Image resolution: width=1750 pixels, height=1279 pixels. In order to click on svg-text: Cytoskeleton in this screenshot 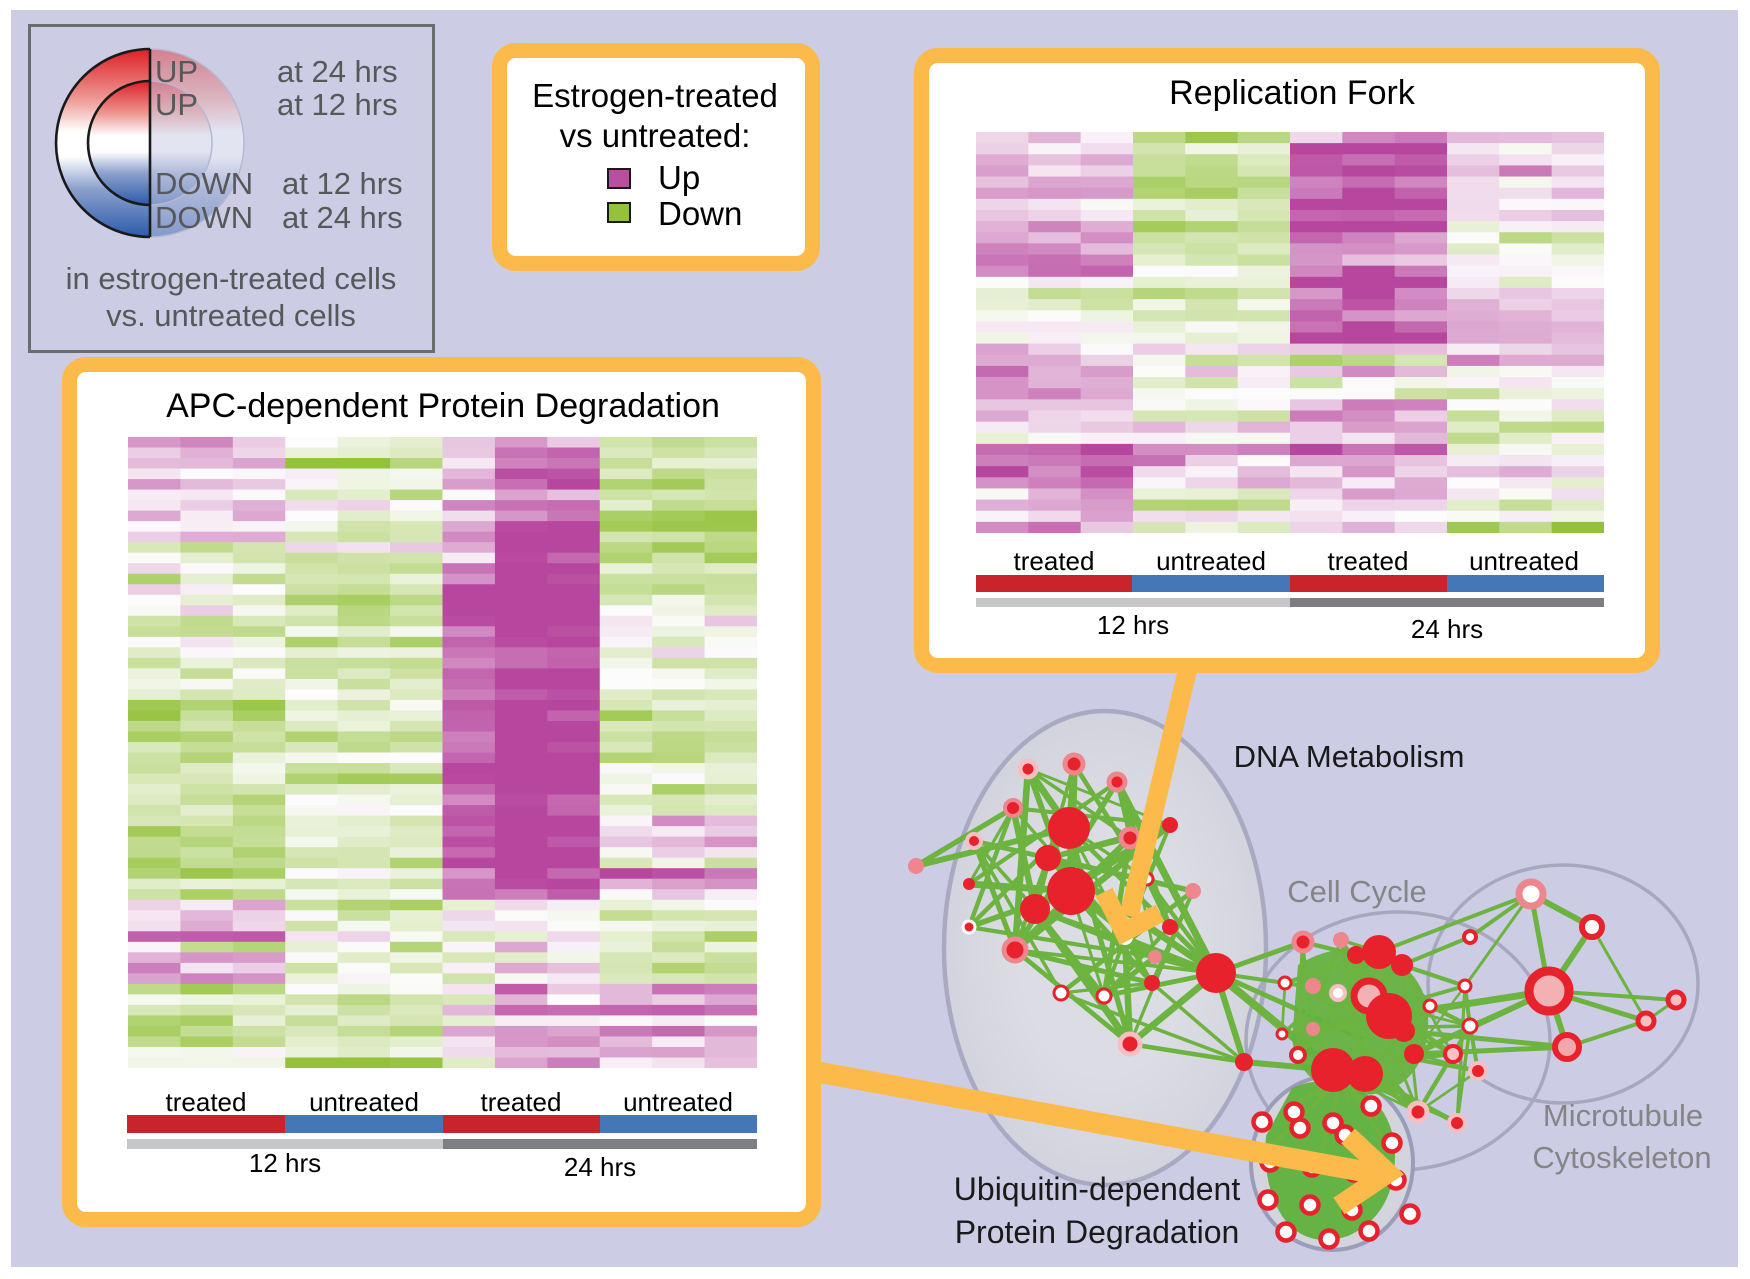, I will do `click(1621, 1157)`.